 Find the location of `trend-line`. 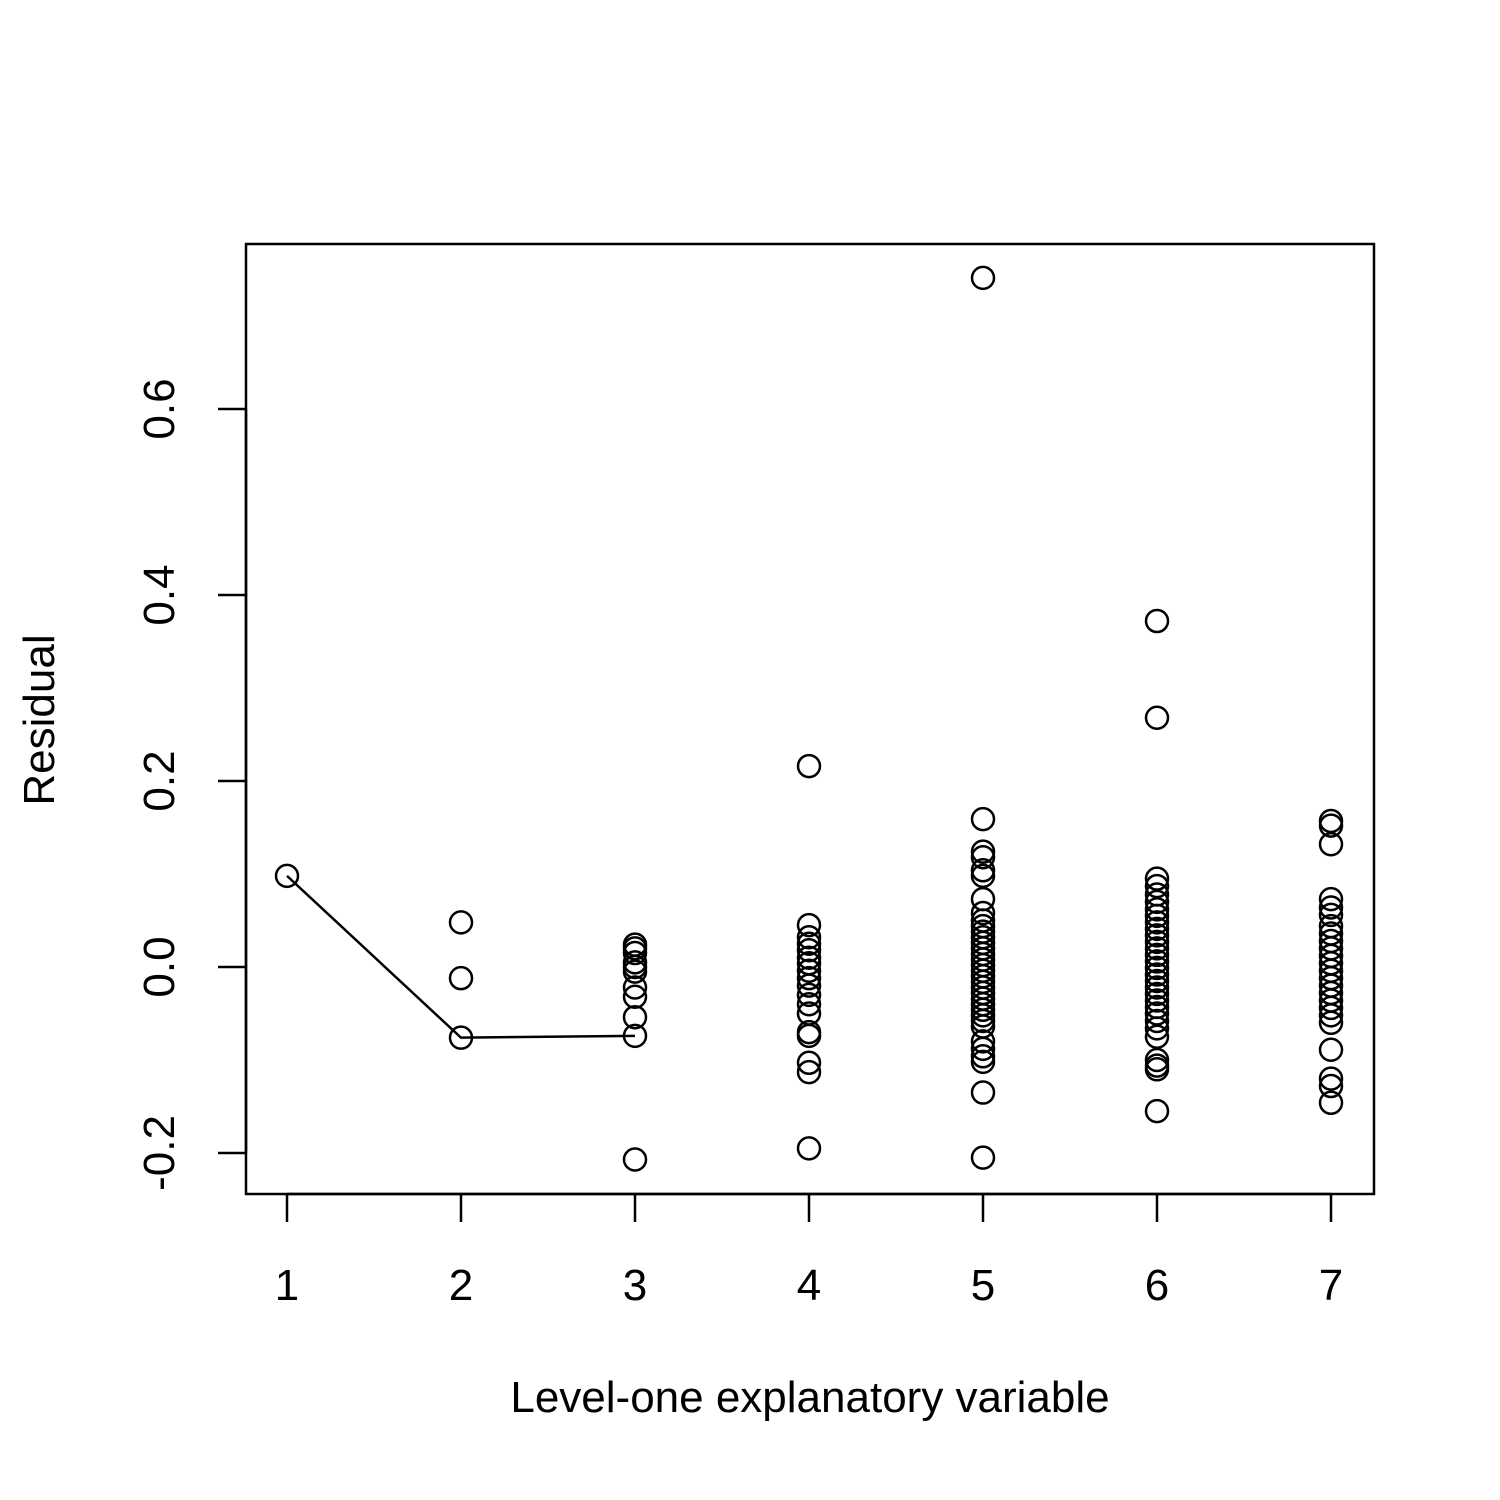

trend-line is located at coordinates (461, 956).